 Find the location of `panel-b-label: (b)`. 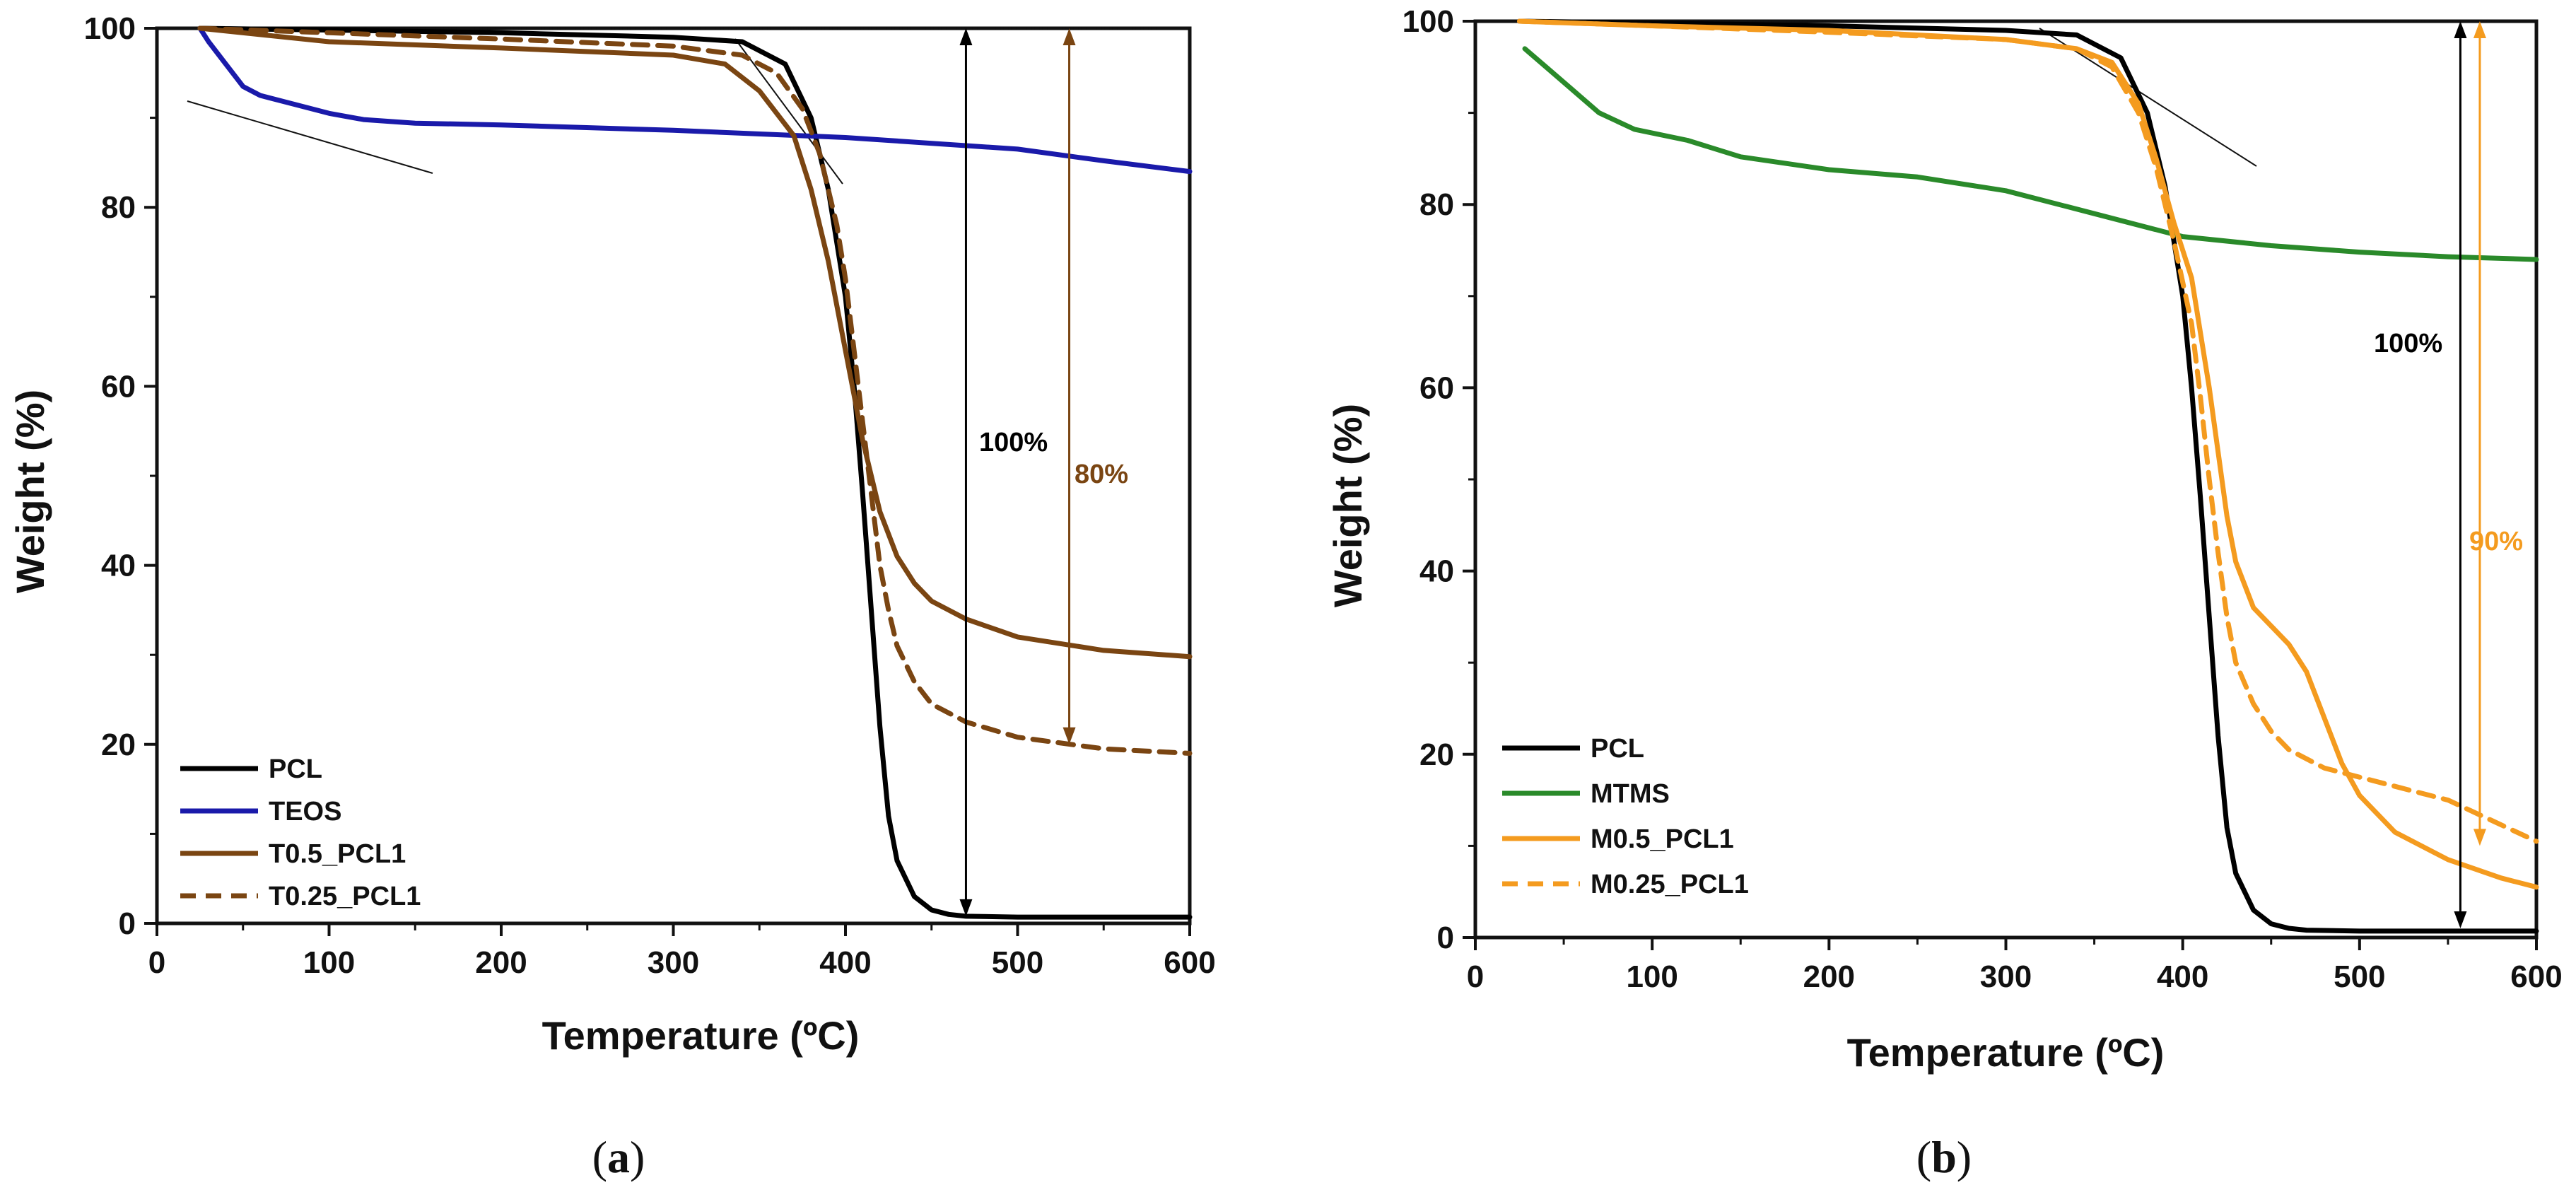

panel-b-label: (b) is located at coordinates (1944, 1157).